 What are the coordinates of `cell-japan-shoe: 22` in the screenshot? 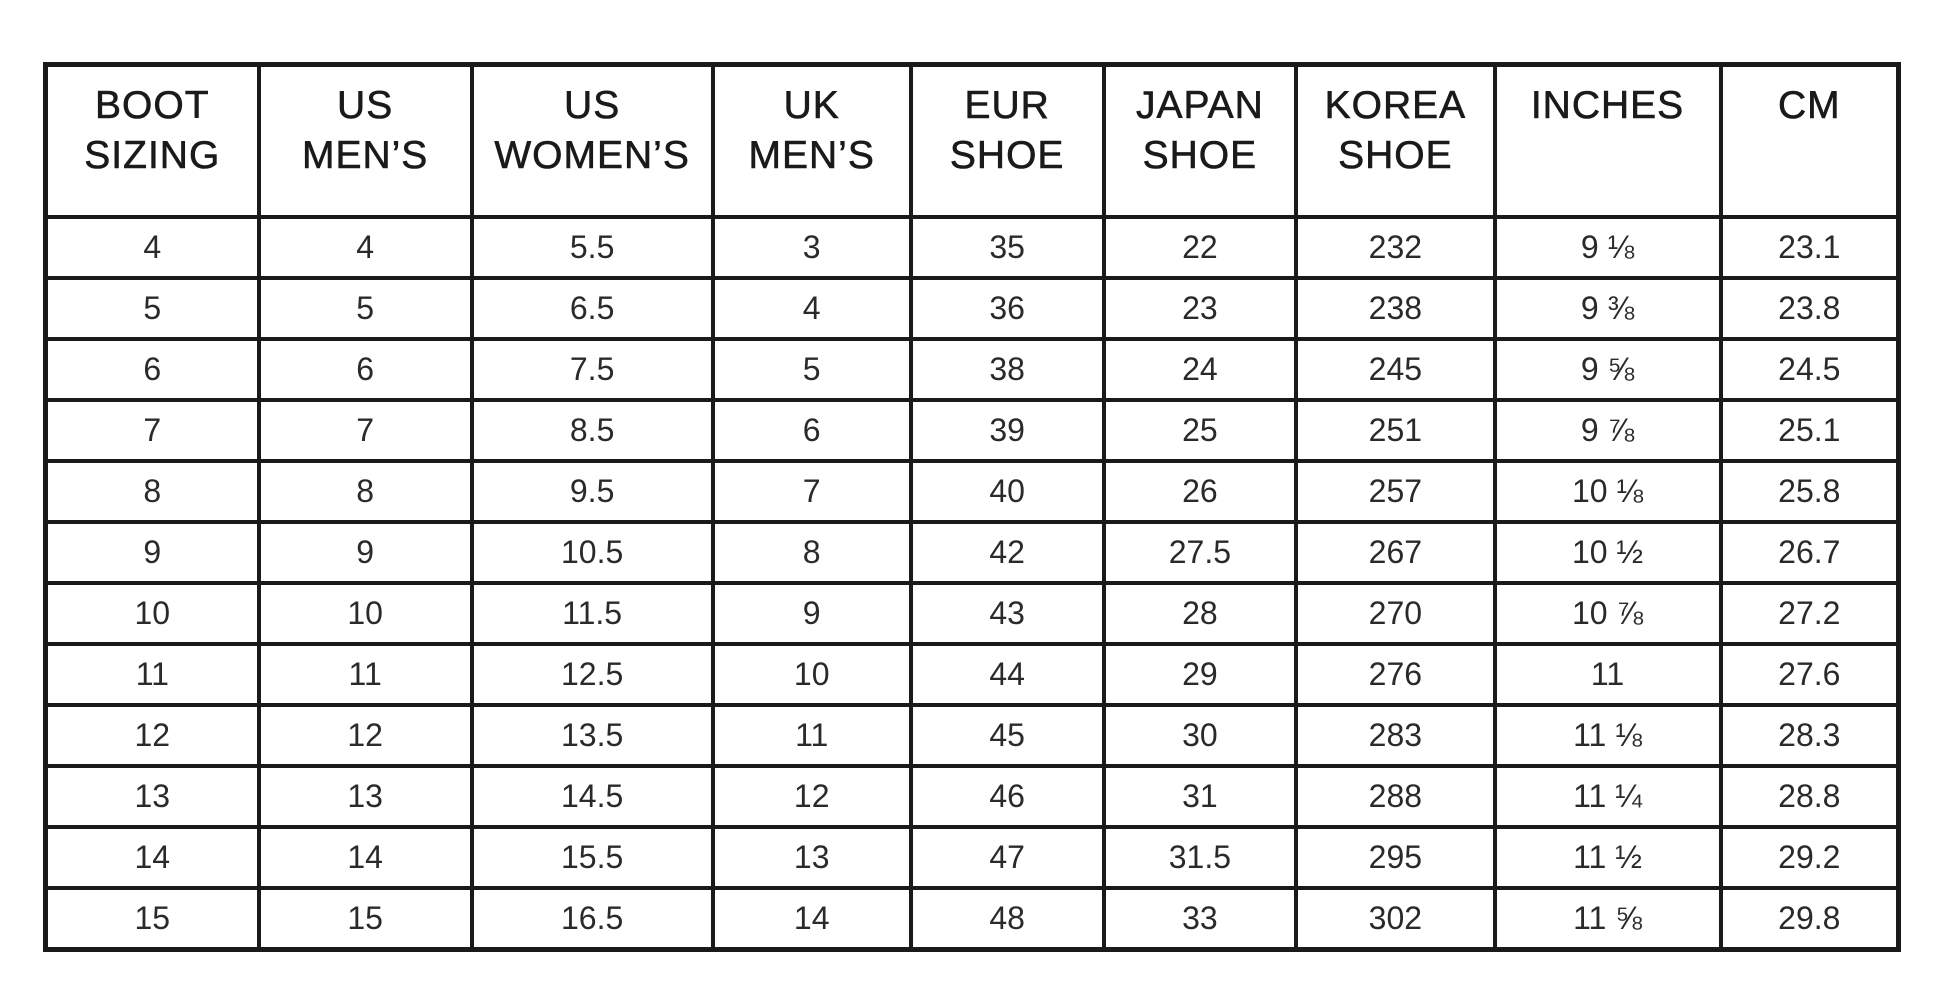 It's located at (1200, 247).